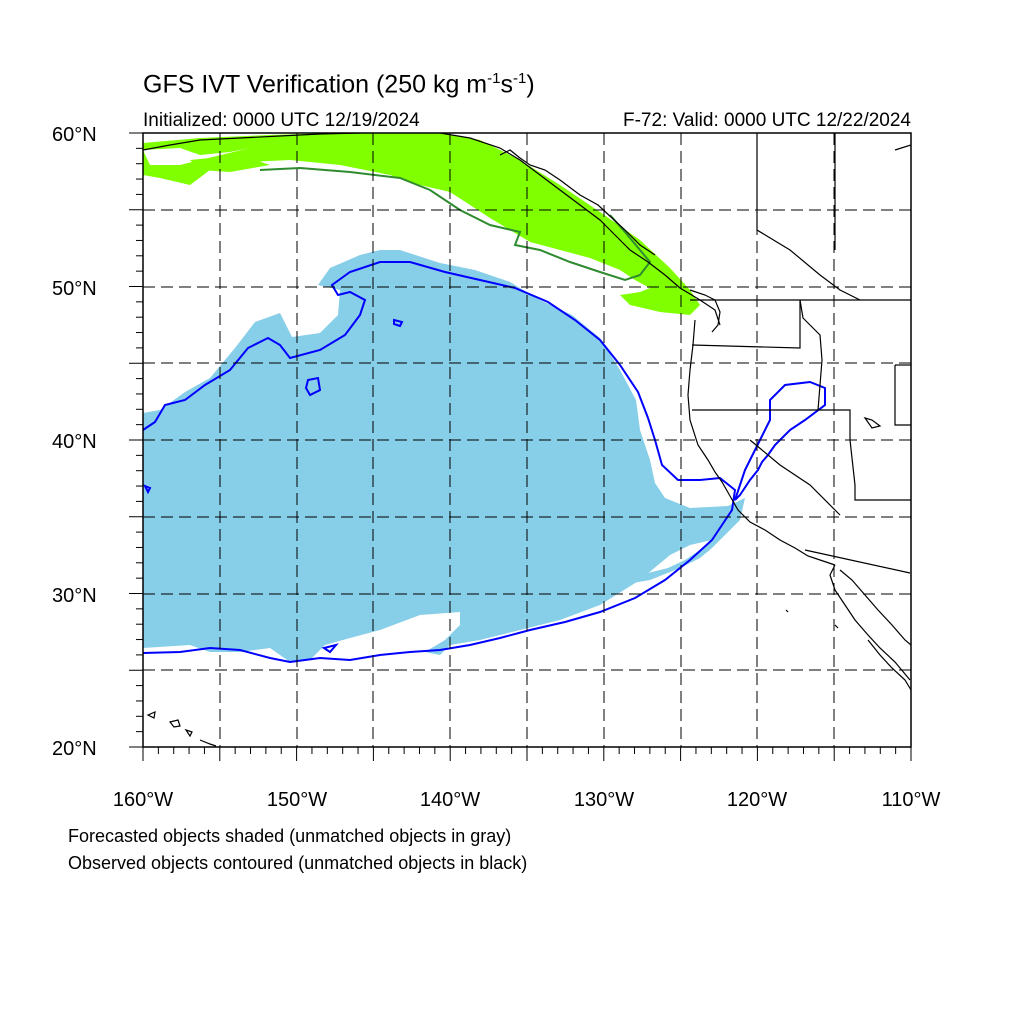 Image resolution: width=1024 pixels, height=1024 pixels. Describe the element at coordinates (143, 800) in the screenshot. I see `lon-label-160: 160°W` at that location.